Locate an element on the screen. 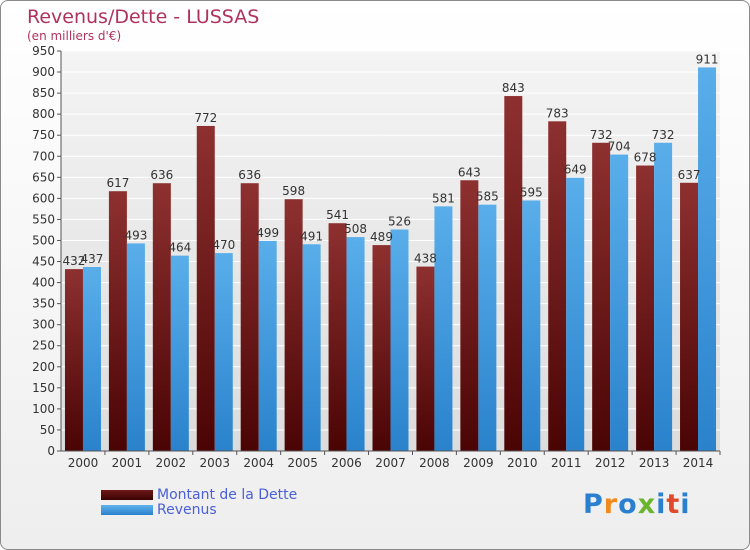 The image size is (750, 550). logo-letter: t is located at coordinates (673, 504).